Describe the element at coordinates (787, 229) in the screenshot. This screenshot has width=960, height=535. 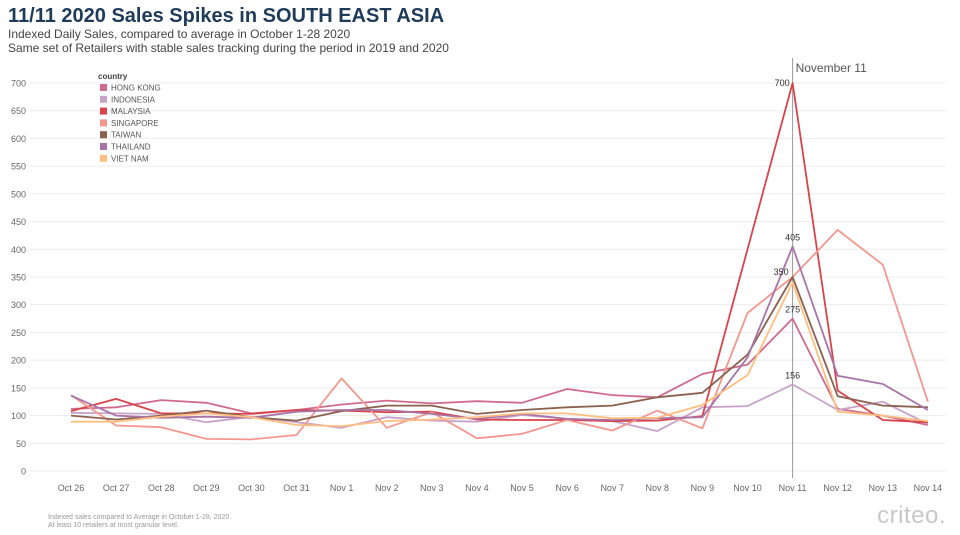
I see `data-labels: 700 405 350 275 156` at that location.